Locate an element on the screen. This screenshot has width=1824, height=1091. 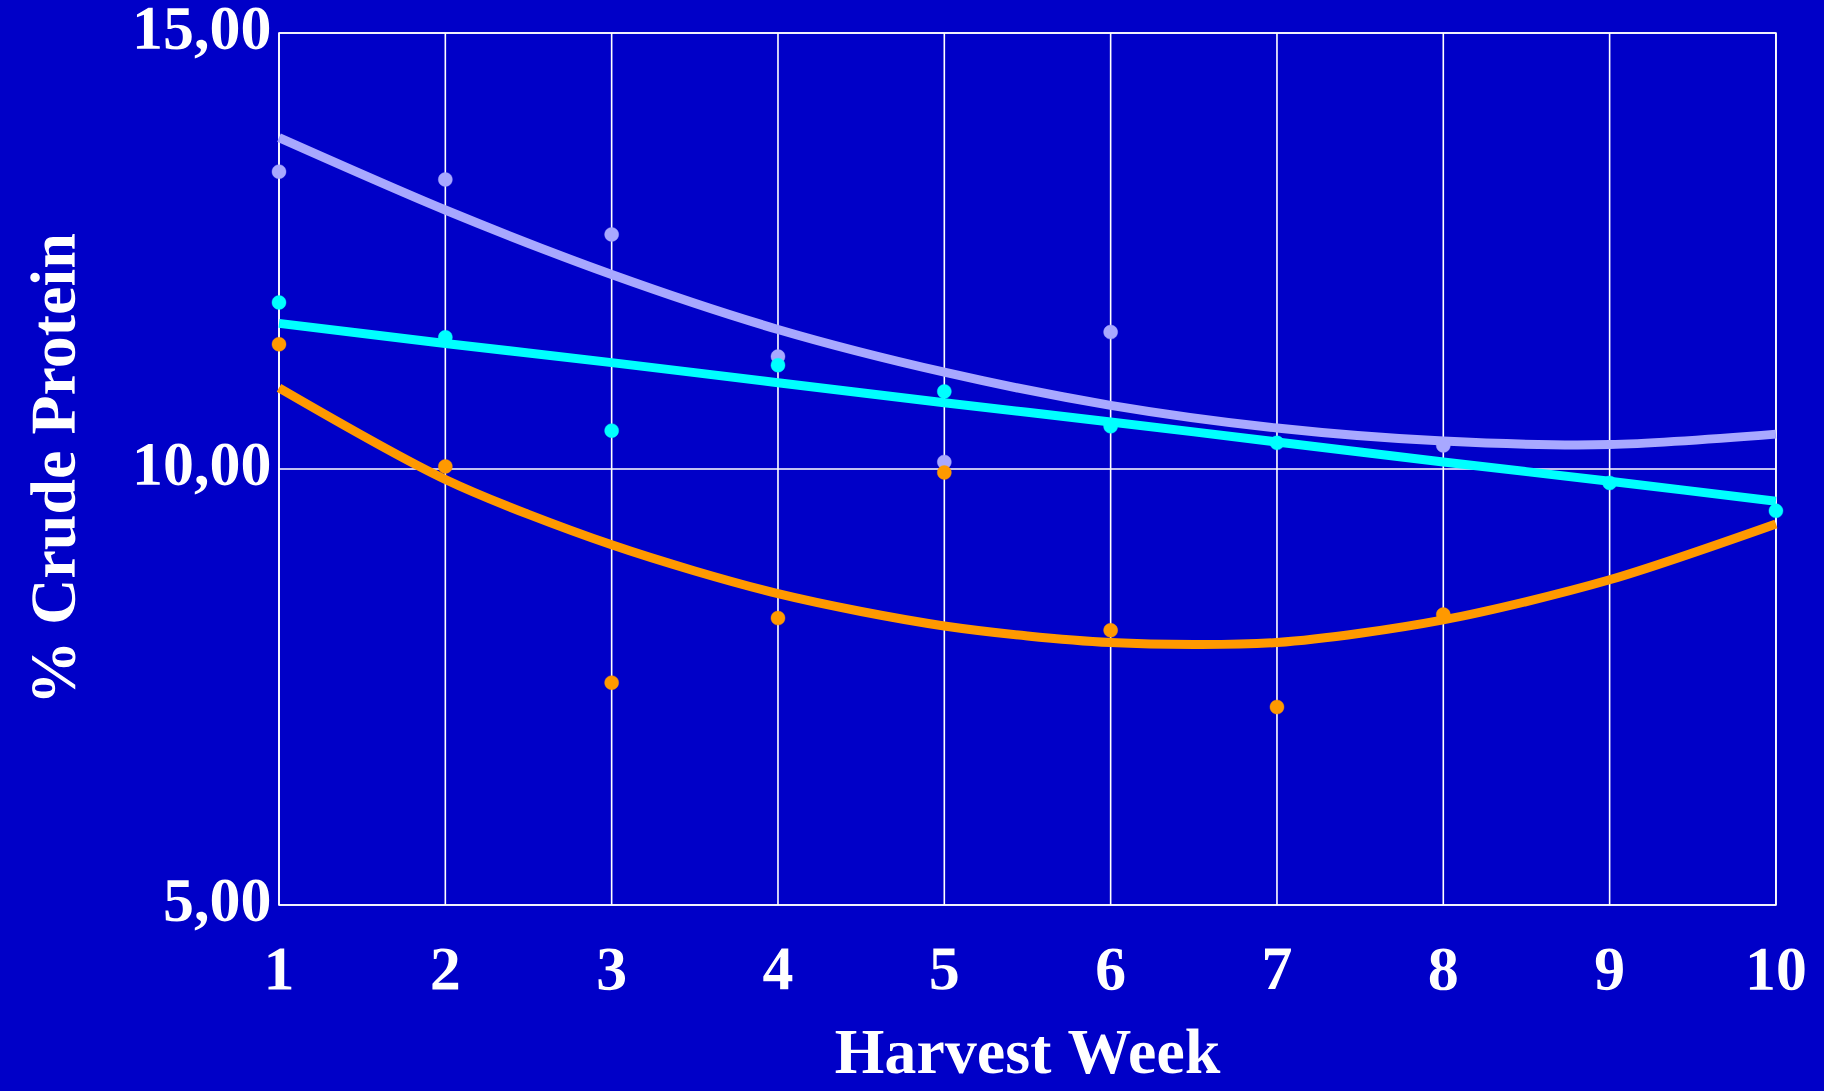
y-tick-label: 10,00 is located at coordinates (203, 469).